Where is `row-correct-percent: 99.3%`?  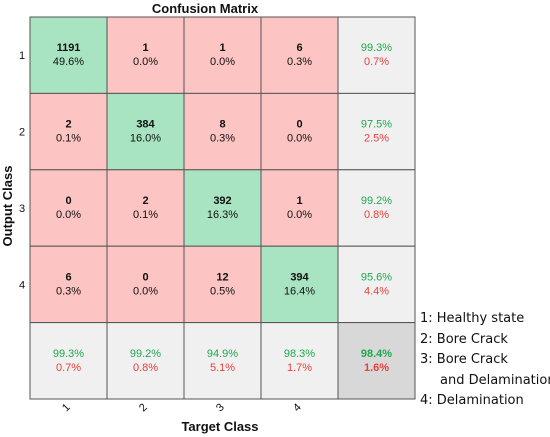
row-correct-percent: 99.3% is located at coordinates (376, 48).